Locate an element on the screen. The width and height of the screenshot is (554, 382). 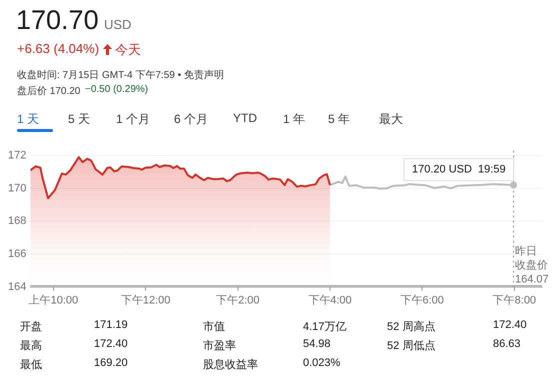
x-tick-label: 下午2:00 is located at coordinates (238, 300).